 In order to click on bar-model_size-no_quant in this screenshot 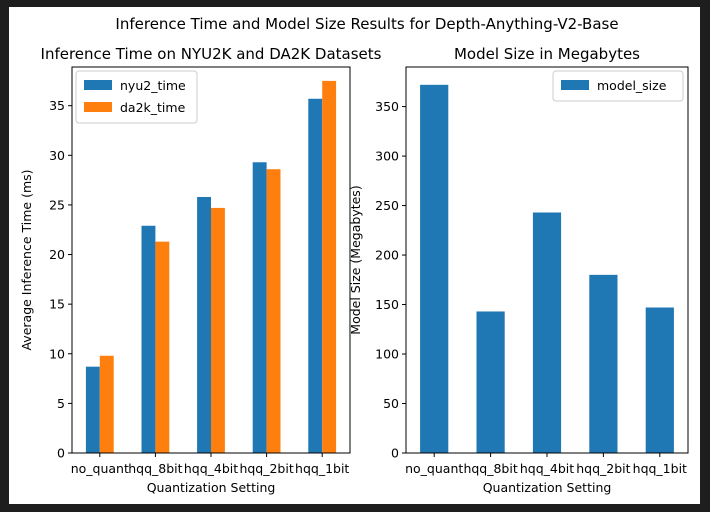, I will do `click(434, 269)`.